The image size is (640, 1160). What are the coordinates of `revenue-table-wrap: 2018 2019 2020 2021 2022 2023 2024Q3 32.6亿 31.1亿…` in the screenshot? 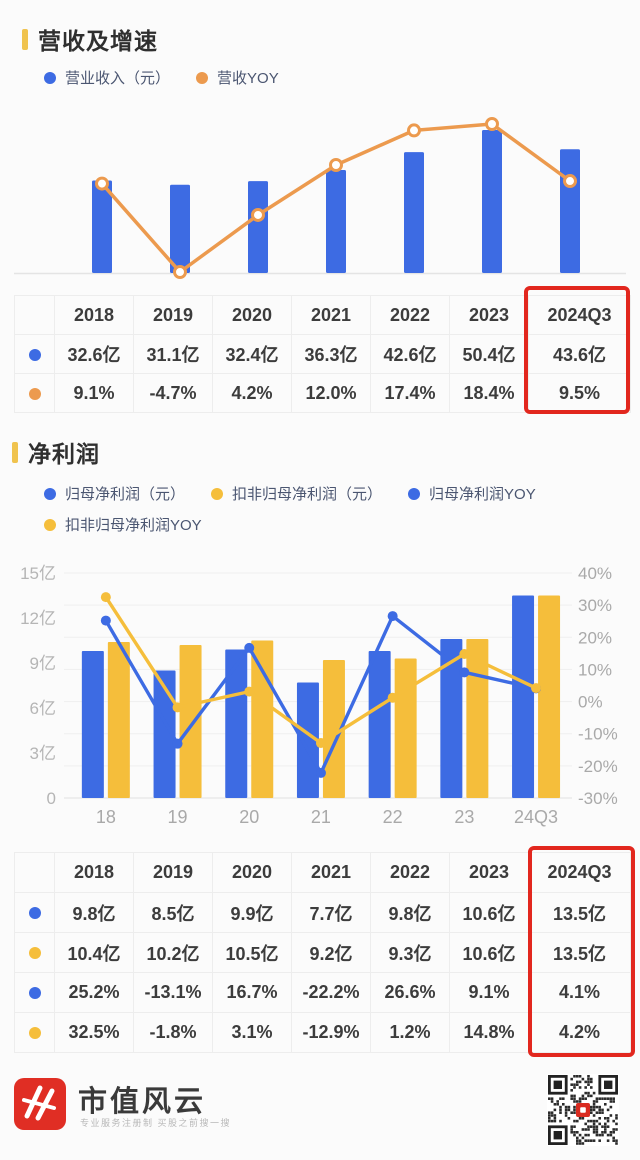 It's located at (322, 354).